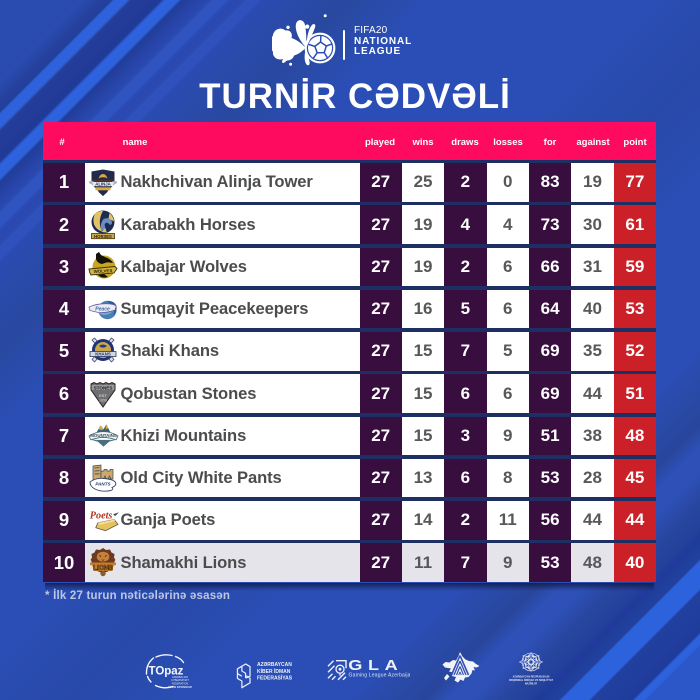 The height and width of the screenshot is (700, 700). I want to click on svg-text: HORSES, so click(103, 236).